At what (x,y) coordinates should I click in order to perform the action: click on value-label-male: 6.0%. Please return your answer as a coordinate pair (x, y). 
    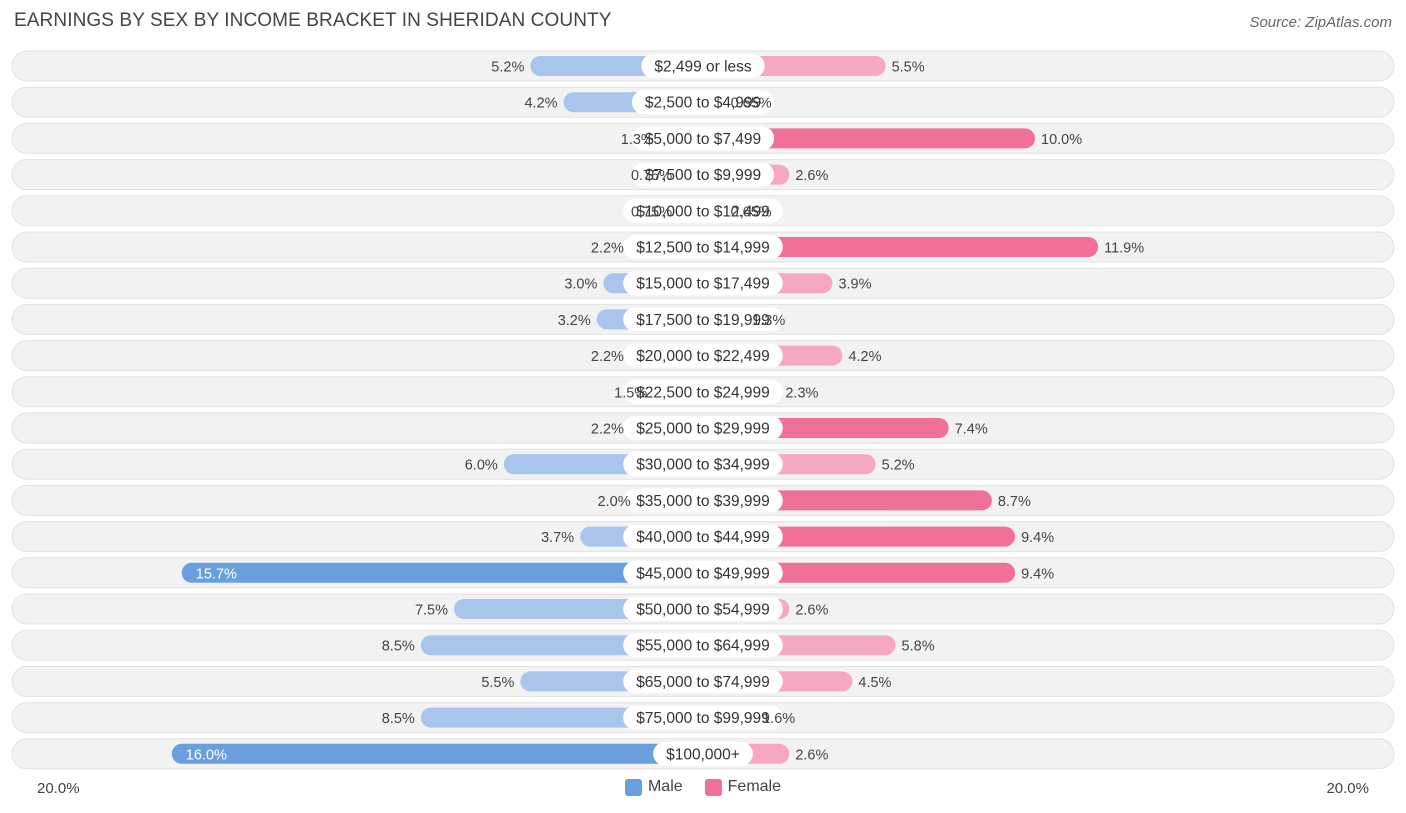
    Looking at the image, I should click on (481, 466).